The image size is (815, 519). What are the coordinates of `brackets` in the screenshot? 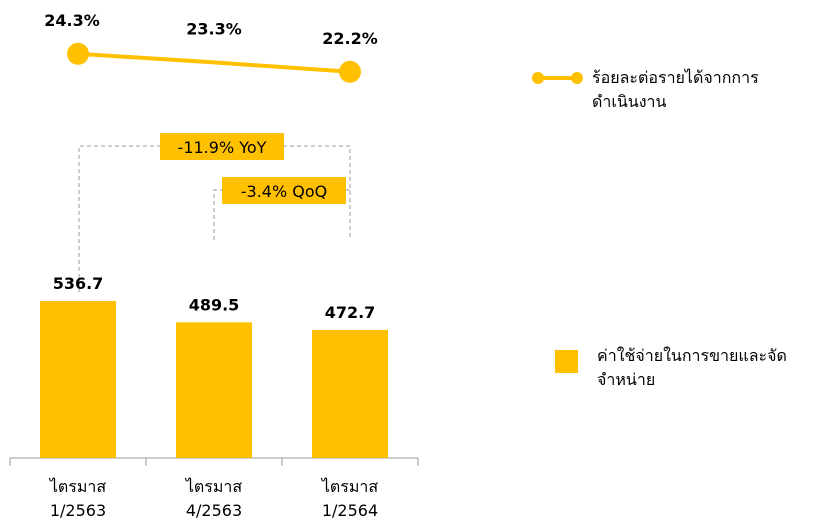 It's located at (214, 218).